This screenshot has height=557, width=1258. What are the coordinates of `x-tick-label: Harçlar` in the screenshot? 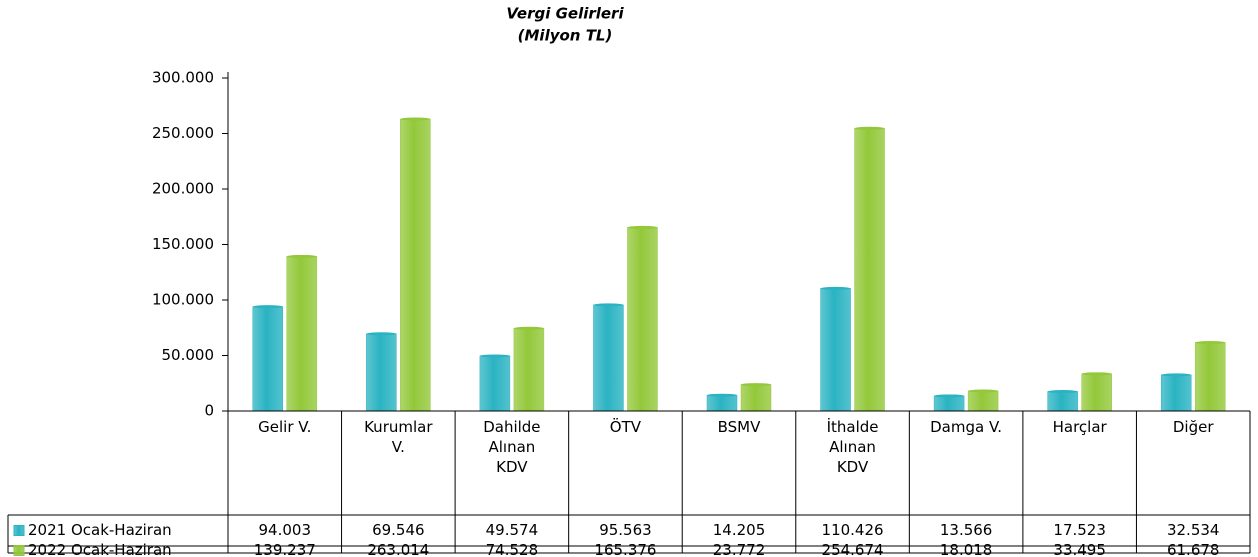 It's located at (1079, 427).